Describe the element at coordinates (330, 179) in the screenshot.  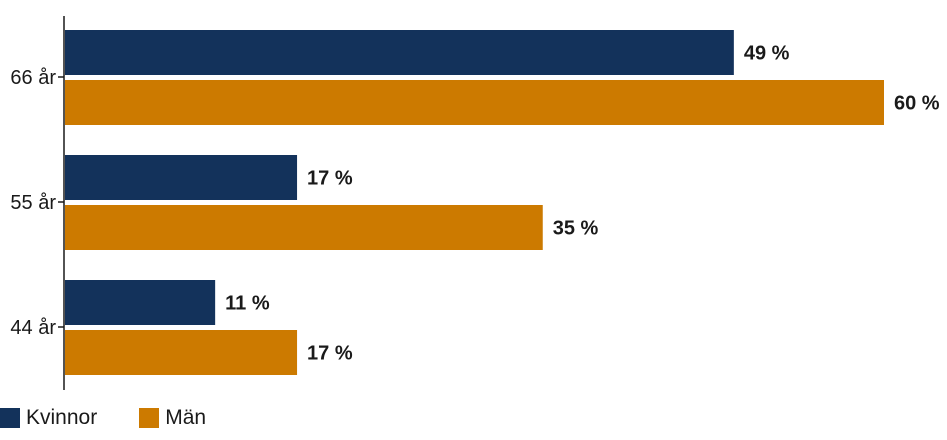
I see `value-label-kvinnor-55-ar: 17 %` at that location.